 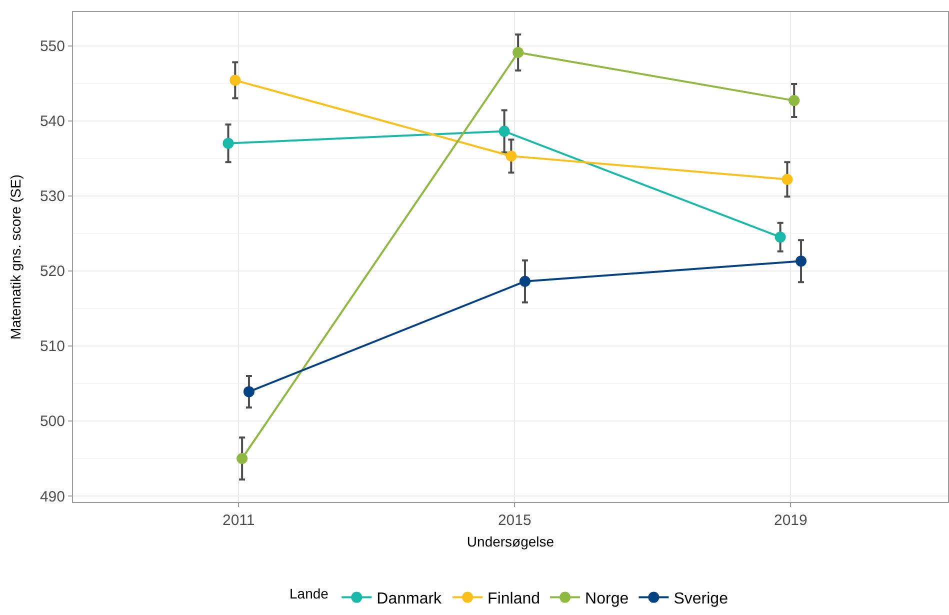 What do you see at coordinates (409, 599) in the screenshot?
I see `legend-label: Danmark` at bounding box center [409, 599].